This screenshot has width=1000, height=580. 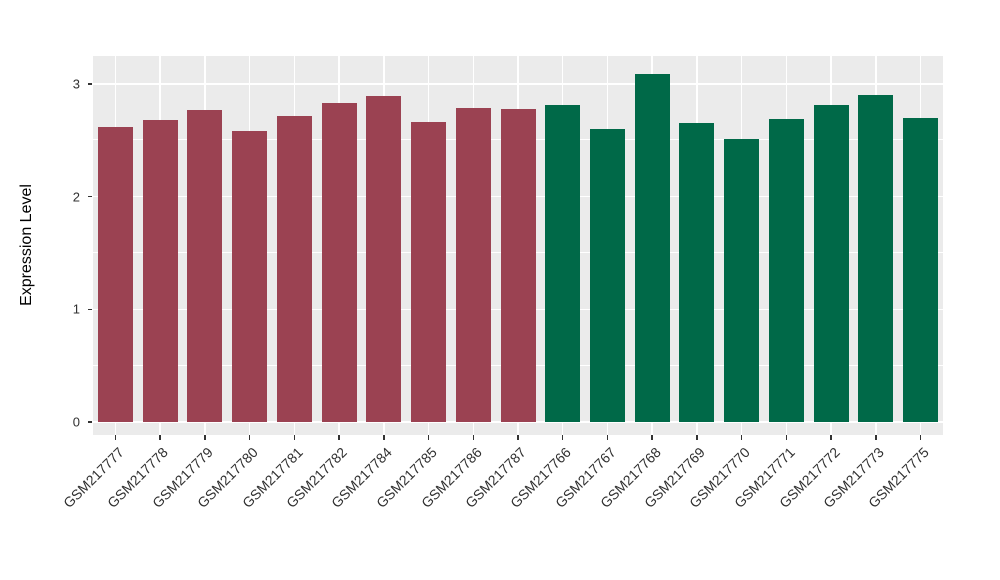 I want to click on y-axis: 0 1 2 3, so click(x=46, y=245).